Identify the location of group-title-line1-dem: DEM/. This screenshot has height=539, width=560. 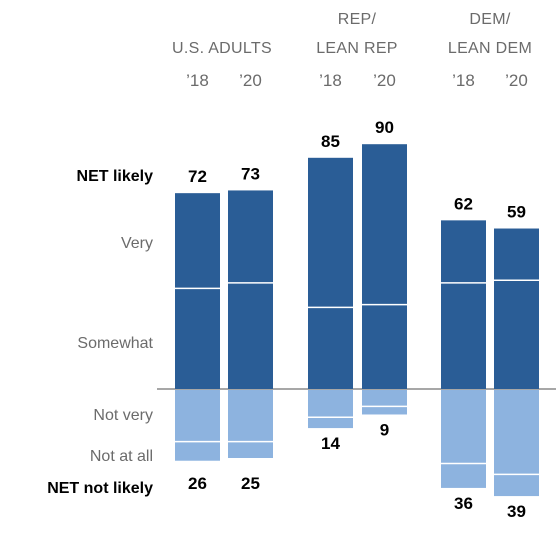
(489, 19).